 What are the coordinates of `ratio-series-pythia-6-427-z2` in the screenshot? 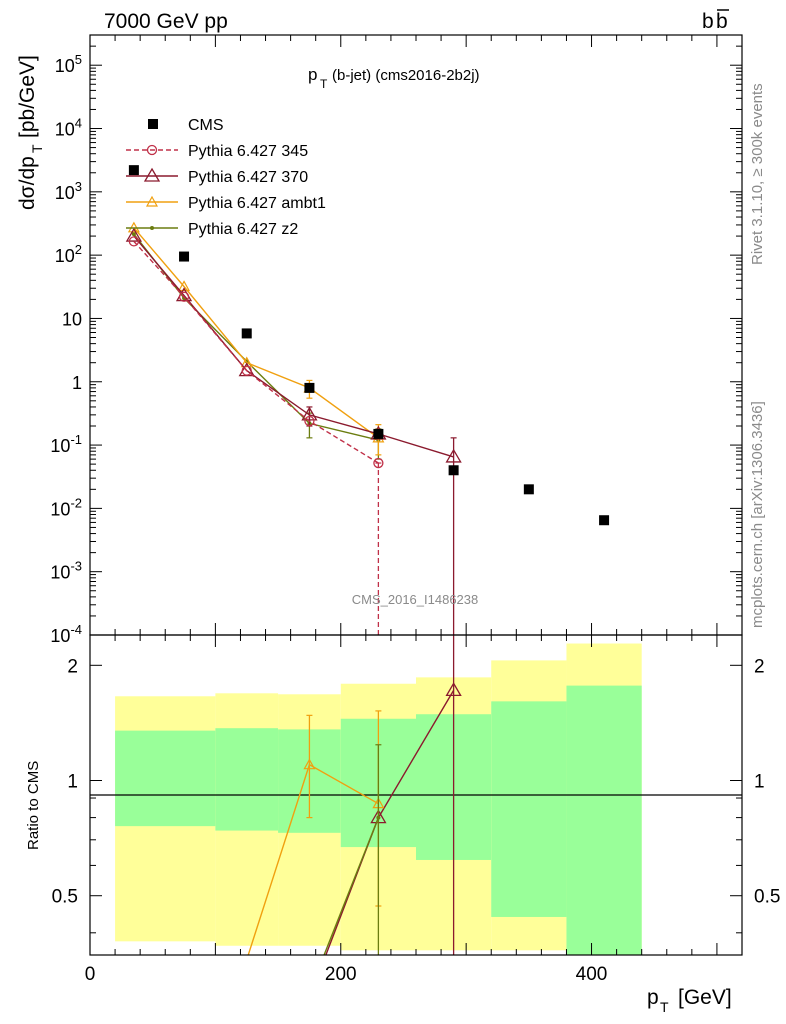 It's located at (352, 849).